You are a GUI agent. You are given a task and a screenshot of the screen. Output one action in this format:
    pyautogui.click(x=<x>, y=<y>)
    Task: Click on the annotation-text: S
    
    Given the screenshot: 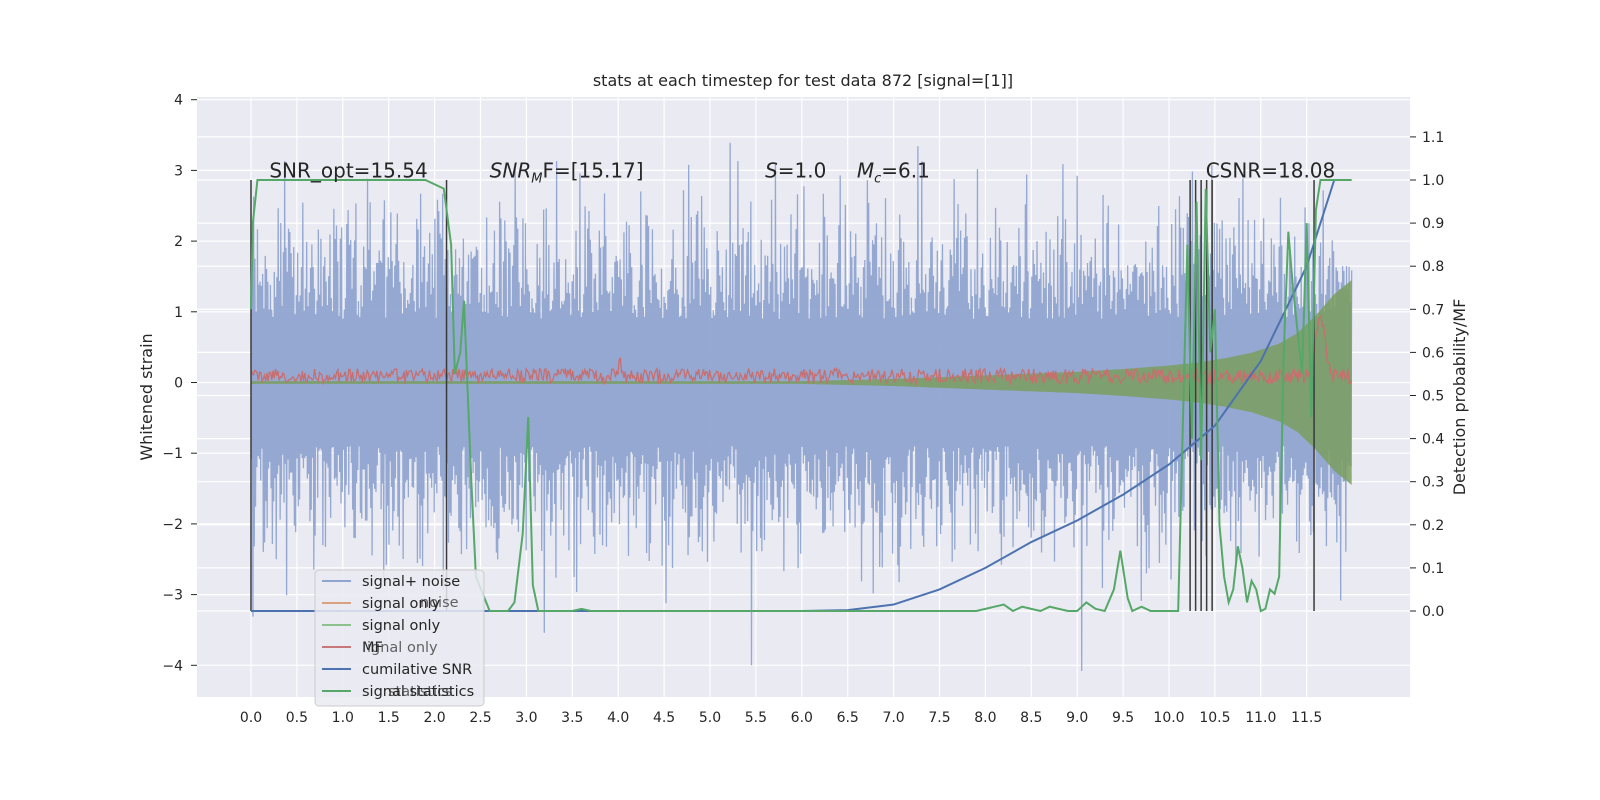 What is the action you would take?
    pyautogui.click(x=771, y=170)
    